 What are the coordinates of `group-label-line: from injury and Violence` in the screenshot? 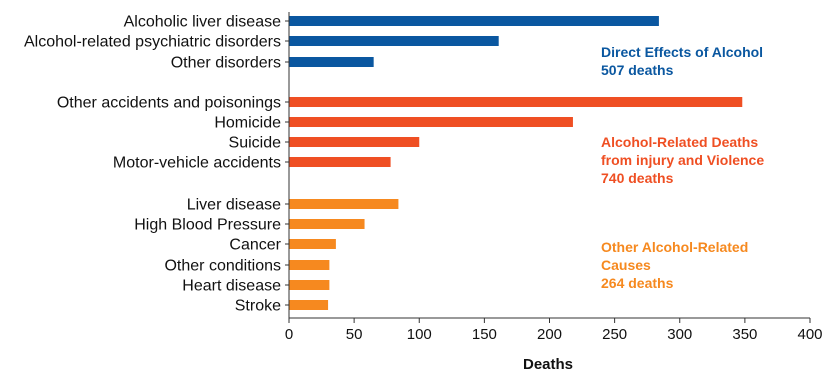 It's located at (682, 160).